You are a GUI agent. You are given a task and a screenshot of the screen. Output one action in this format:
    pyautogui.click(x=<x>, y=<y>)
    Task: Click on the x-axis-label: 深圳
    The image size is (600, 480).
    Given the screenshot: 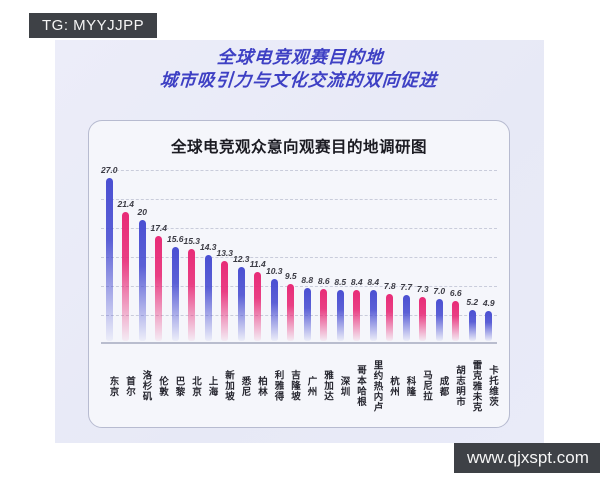 What is the action you would take?
    pyautogui.click(x=344, y=386)
    